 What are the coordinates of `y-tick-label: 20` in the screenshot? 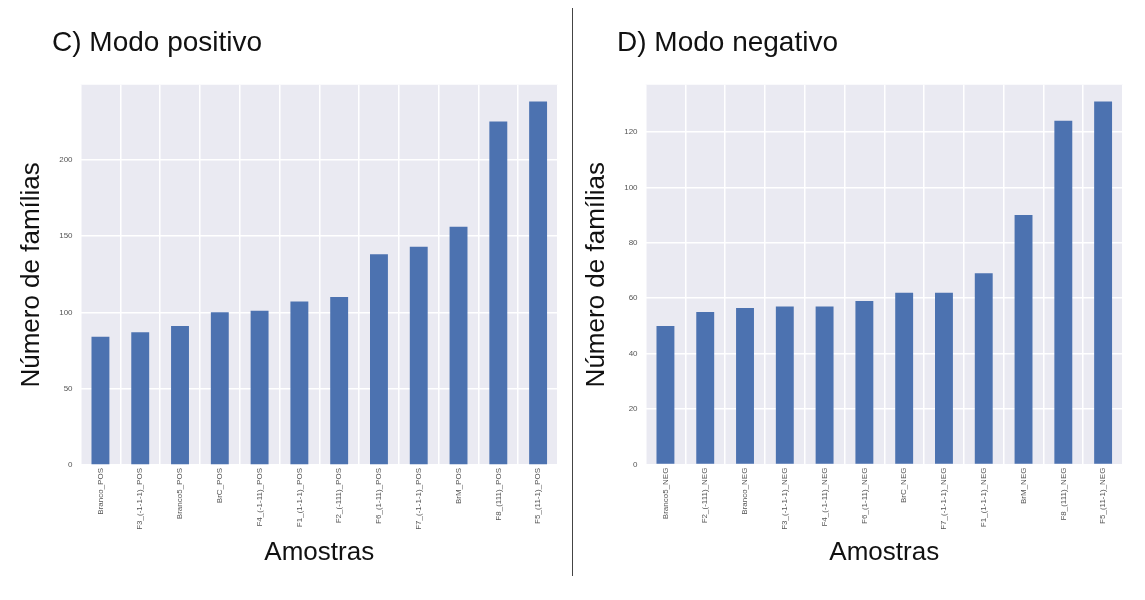 It's located at (633, 409).